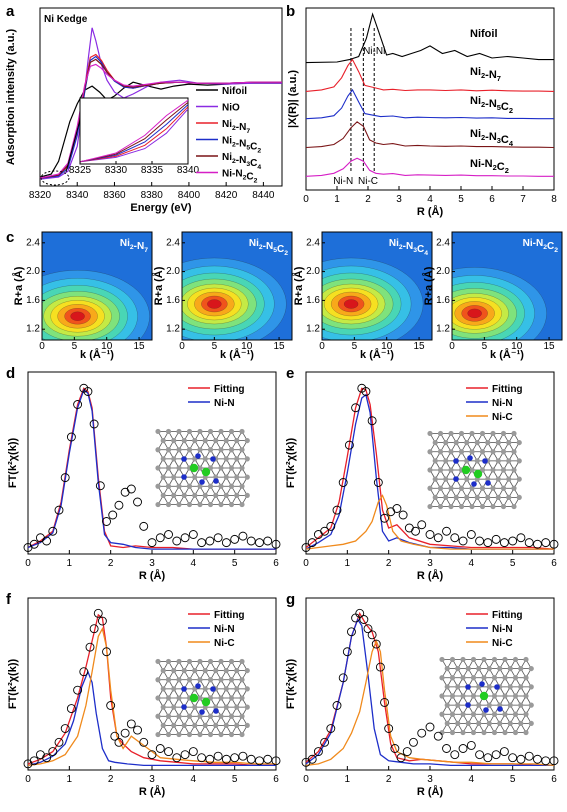  Describe the element at coordinates (151, 468) in the screenshot. I see `panel-d-series-line` at that location.